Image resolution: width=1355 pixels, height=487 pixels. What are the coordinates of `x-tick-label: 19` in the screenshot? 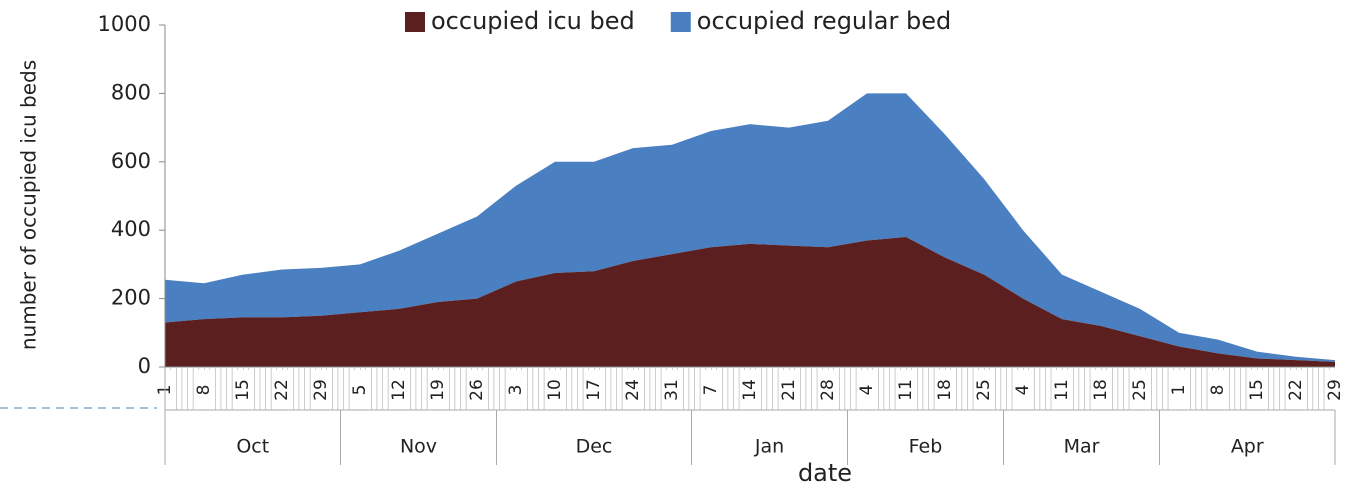 It's located at (438, 390).